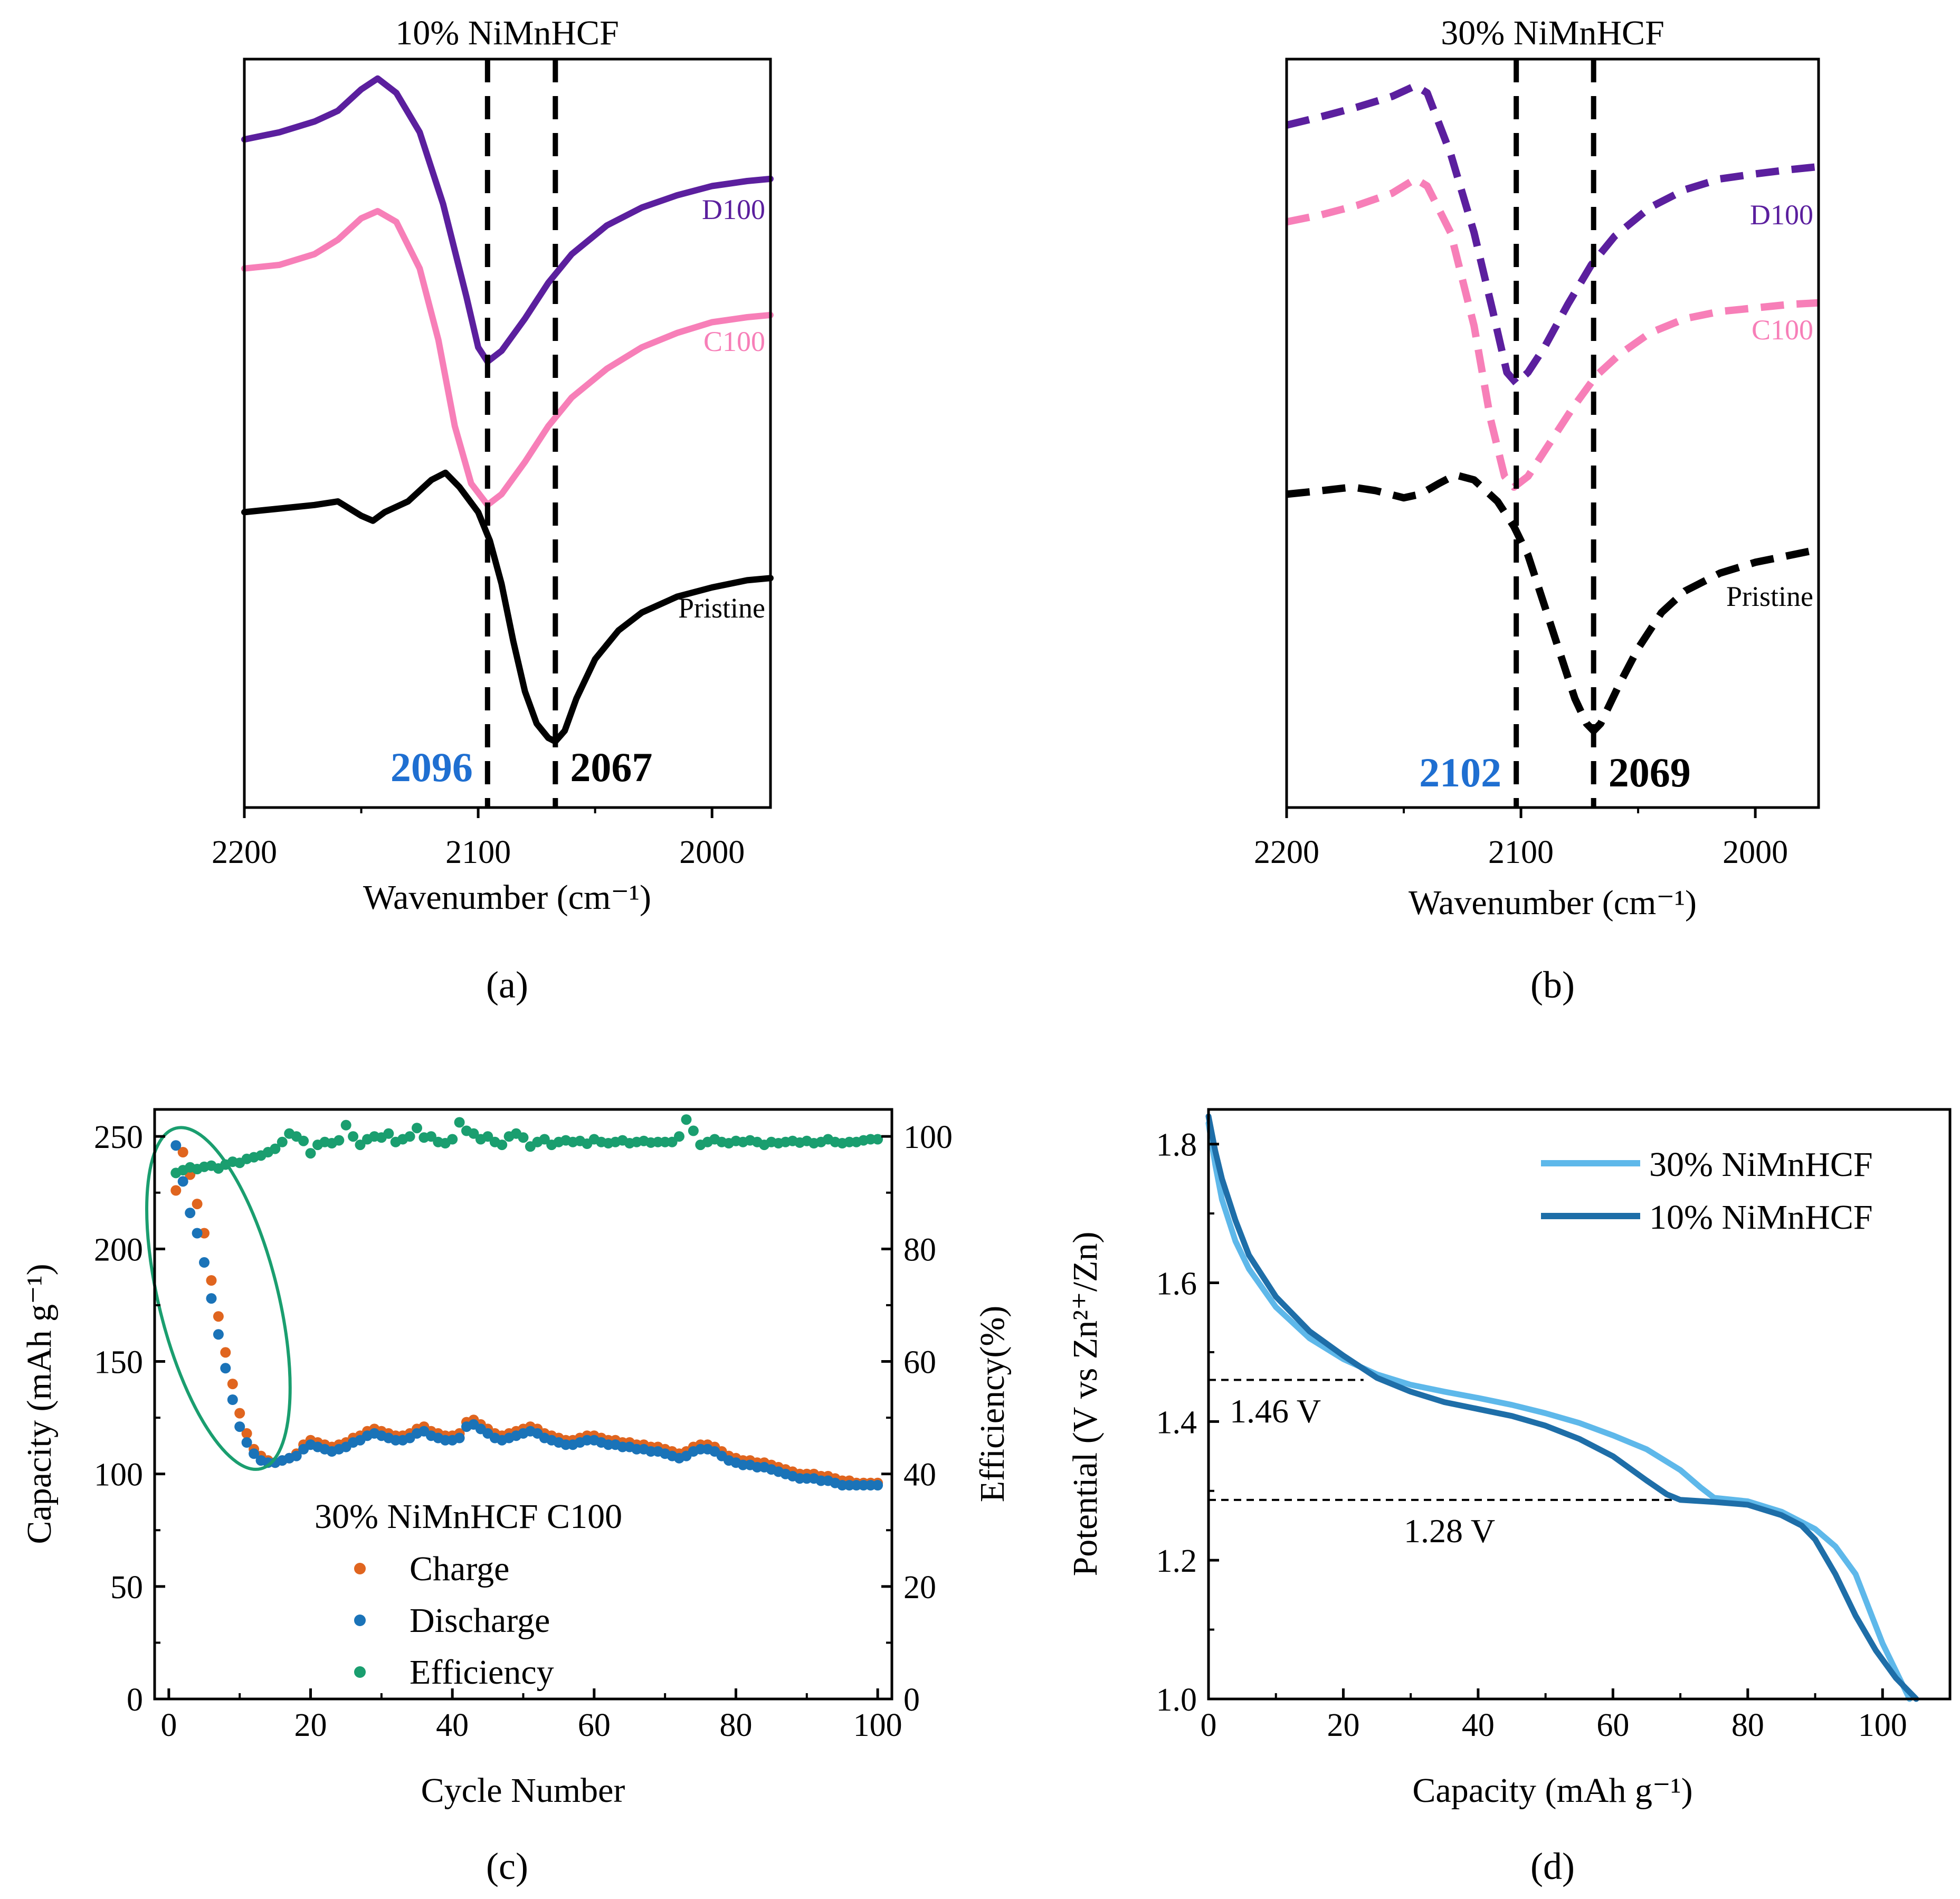 This screenshot has height=1899, width=1960. I want to click on panel-d-y-tick-label: 1.0, so click(1176, 1700).